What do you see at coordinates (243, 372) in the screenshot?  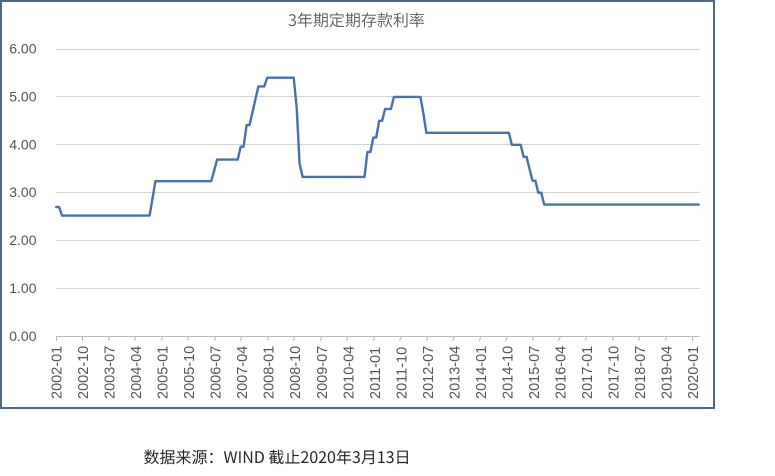 I see `svg-text: 2007-04` at bounding box center [243, 372].